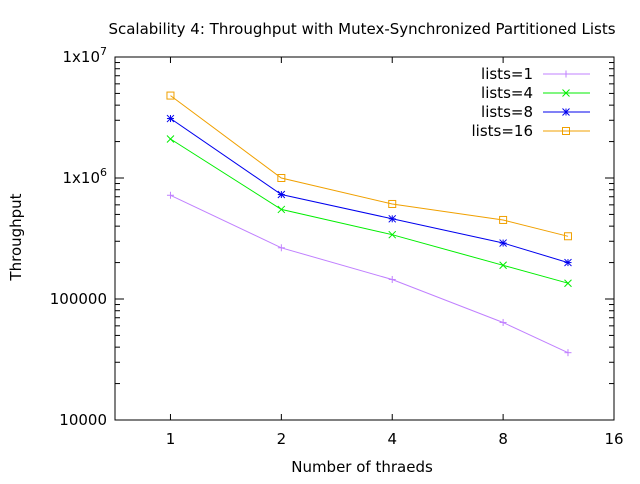 This screenshot has height=484, width=640. Describe the element at coordinates (535, 112) in the screenshot. I see `legend-item: lists=8` at that location.